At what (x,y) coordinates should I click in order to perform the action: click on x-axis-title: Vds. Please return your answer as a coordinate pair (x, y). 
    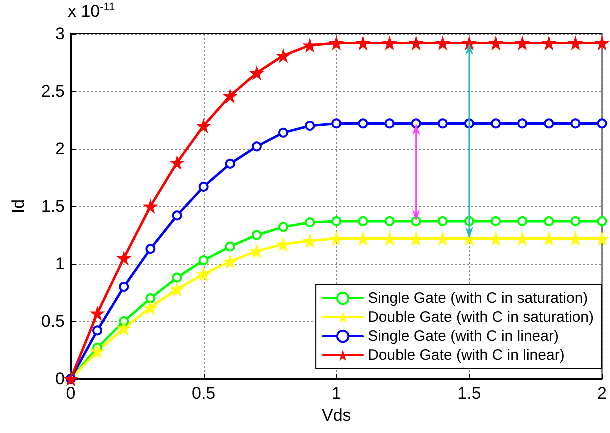
    Looking at the image, I should click on (337, 415).